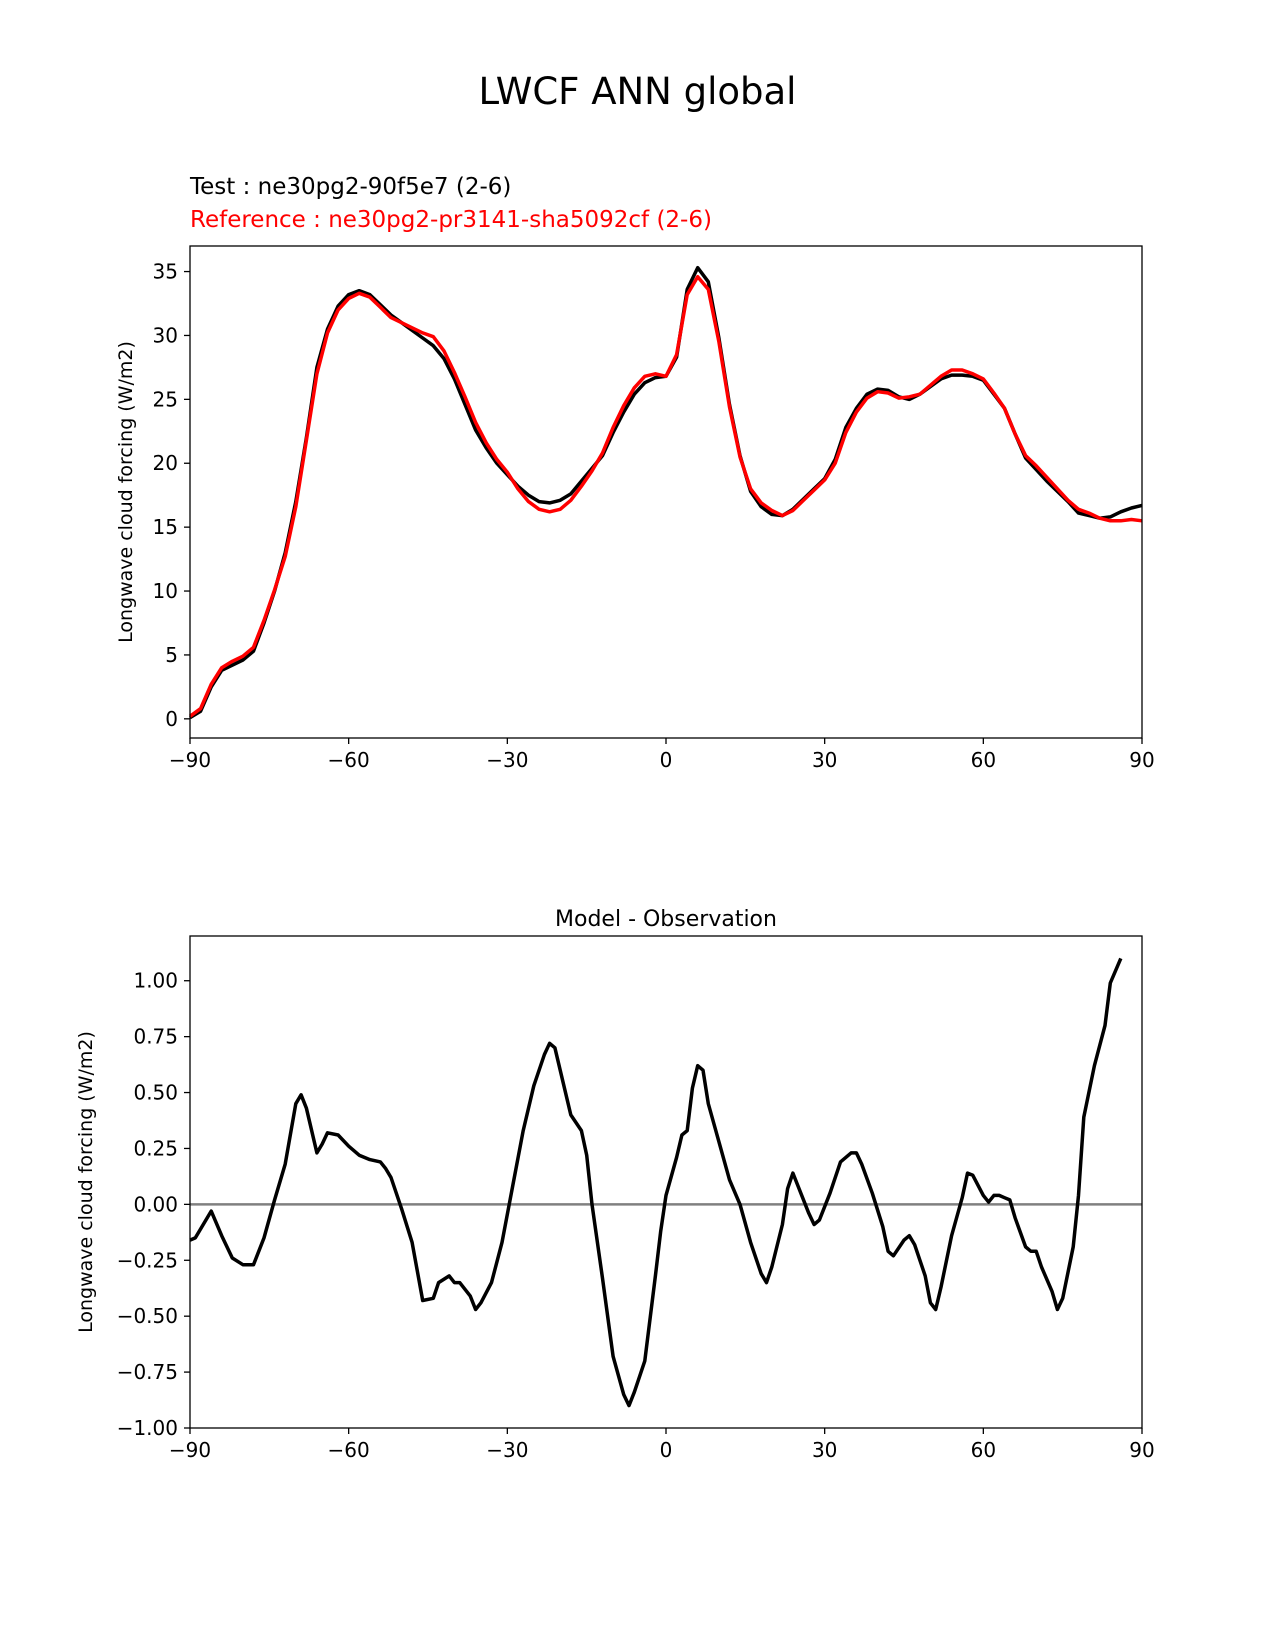 The width and height of the screenshot is (1275, 1650). What do you see at coordinates (155, 1204) in the screenshot?
I see `chart-1-ytick-label: 0.00` at bounding box center [155, 1204].